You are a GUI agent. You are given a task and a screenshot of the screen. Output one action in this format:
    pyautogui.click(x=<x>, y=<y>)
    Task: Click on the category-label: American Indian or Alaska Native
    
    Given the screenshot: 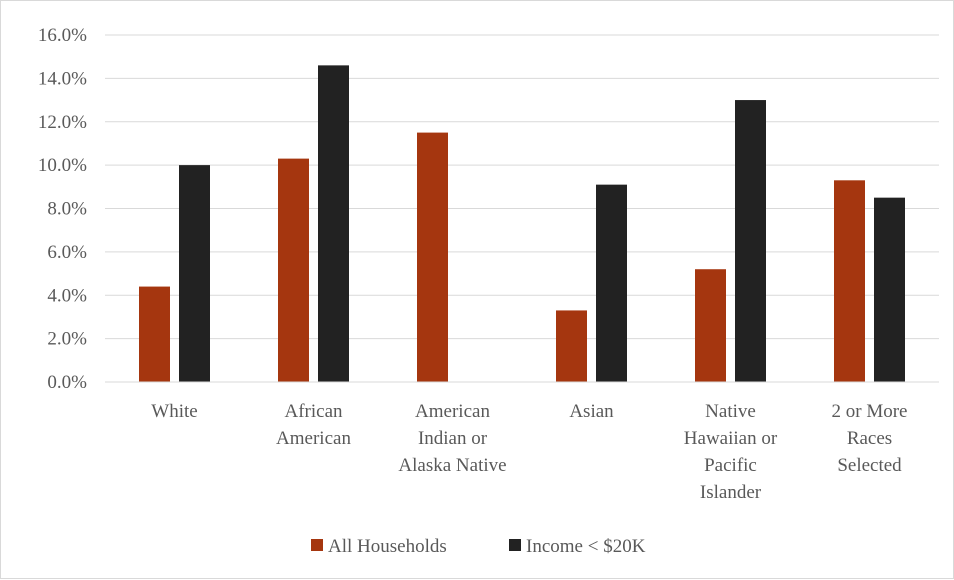 What is the action you would take?
    pyautogui.click(x=452, y=438)
    